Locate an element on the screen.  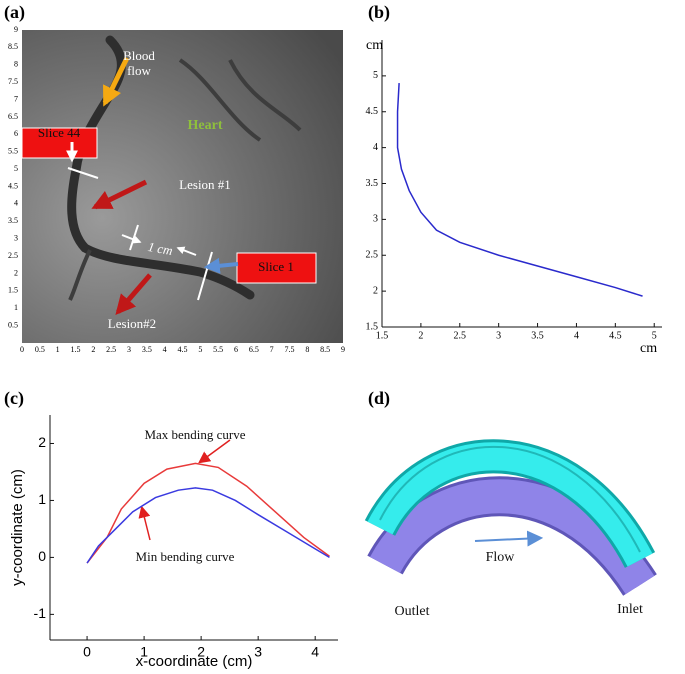
x-axis-label: cm is located at coordinates (648, 348).